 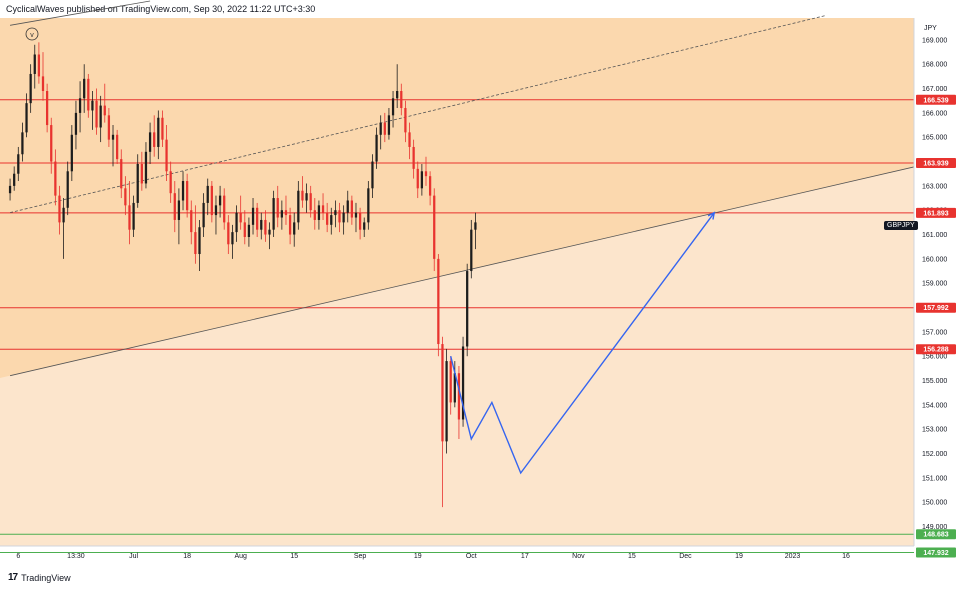 I want to click on x-tick-label: Aug, so click(x=240, y=556).